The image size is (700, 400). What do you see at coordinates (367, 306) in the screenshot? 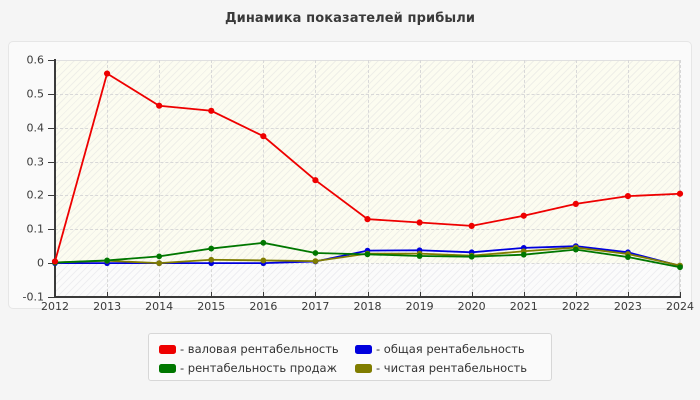
I see `x-axis-tick-label: 2018` at bounding box center [367, 306].